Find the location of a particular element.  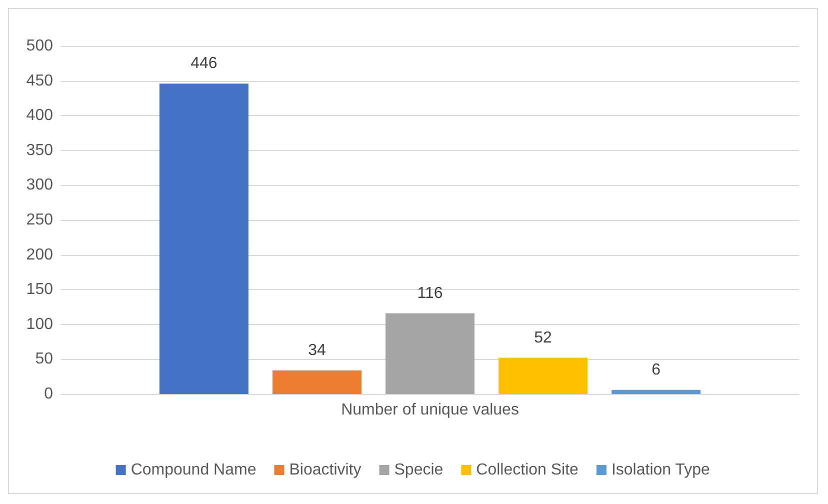

y-tick-label: 200 is located at coordinates (40, 255).